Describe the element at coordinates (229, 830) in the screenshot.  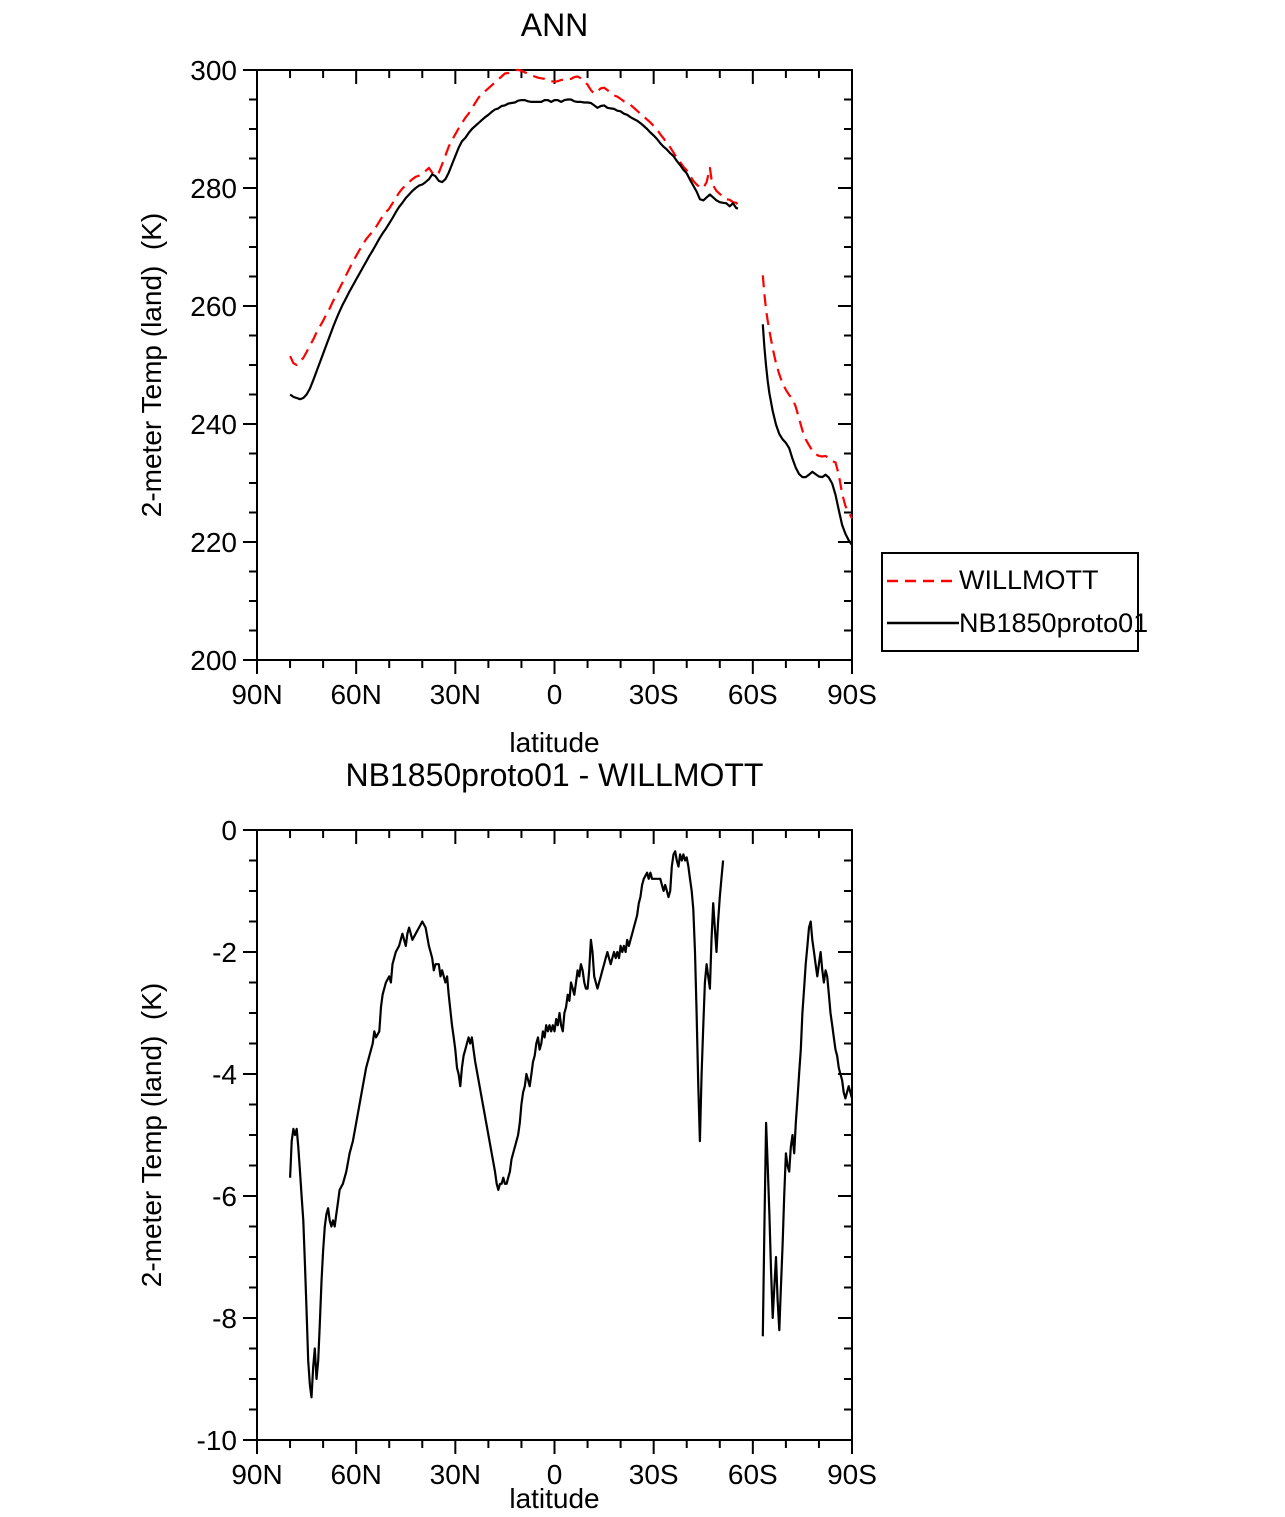
I see `y-tick-label: 0` at that location.